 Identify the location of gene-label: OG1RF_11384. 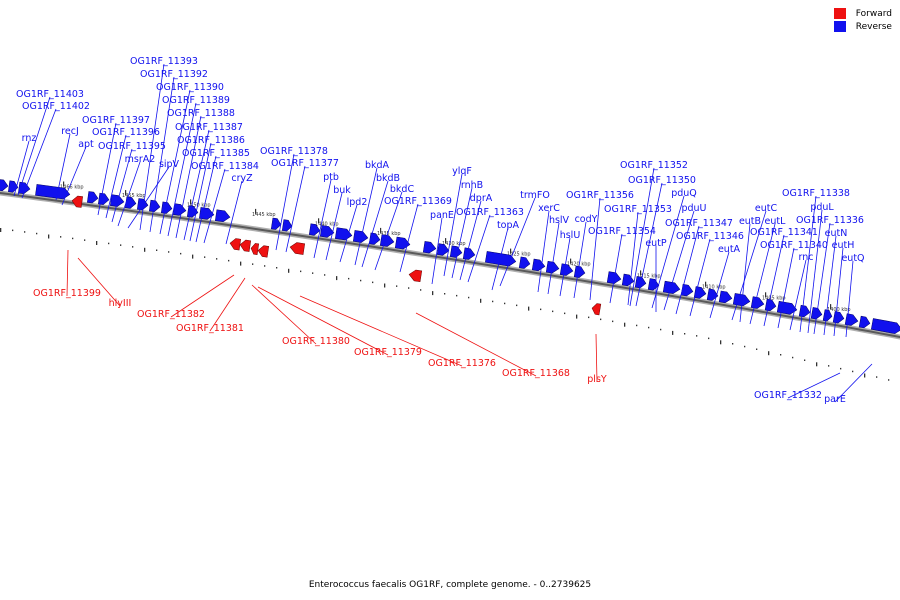
(225, 166).